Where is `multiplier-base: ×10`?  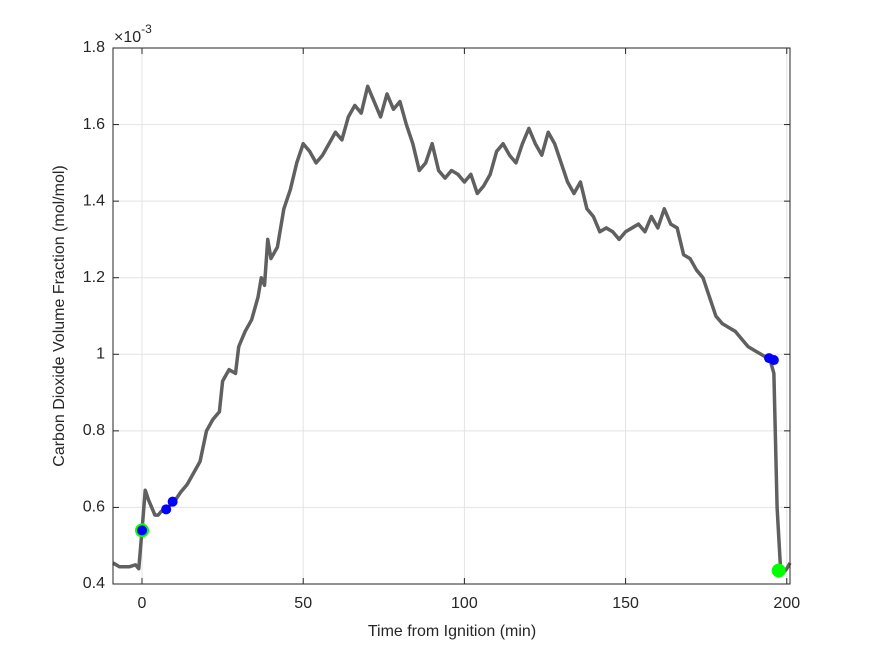
multiplier-base: ×10 is located at coordinates (127, 37).